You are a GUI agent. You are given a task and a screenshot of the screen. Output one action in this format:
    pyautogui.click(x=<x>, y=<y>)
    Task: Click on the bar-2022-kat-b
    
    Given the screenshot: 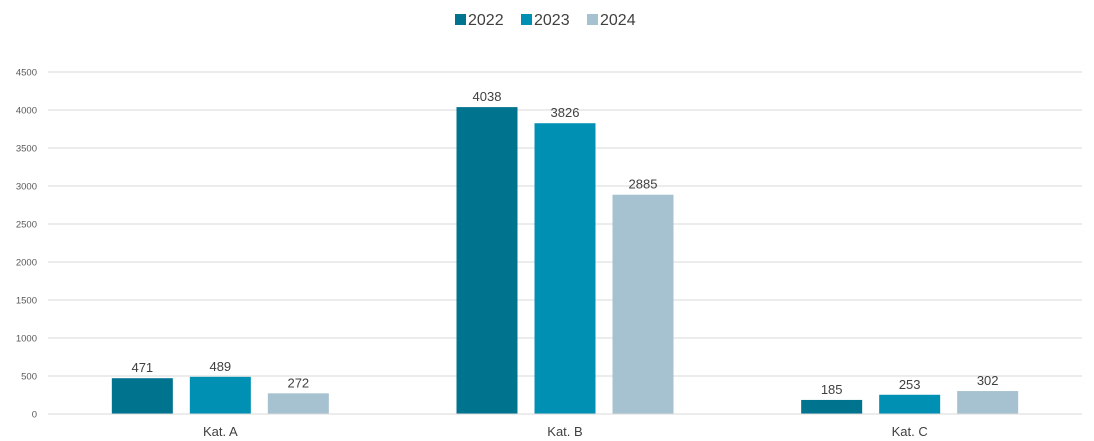 What is the action you would take?
    pyautogui.click(x=487, y=260)
    